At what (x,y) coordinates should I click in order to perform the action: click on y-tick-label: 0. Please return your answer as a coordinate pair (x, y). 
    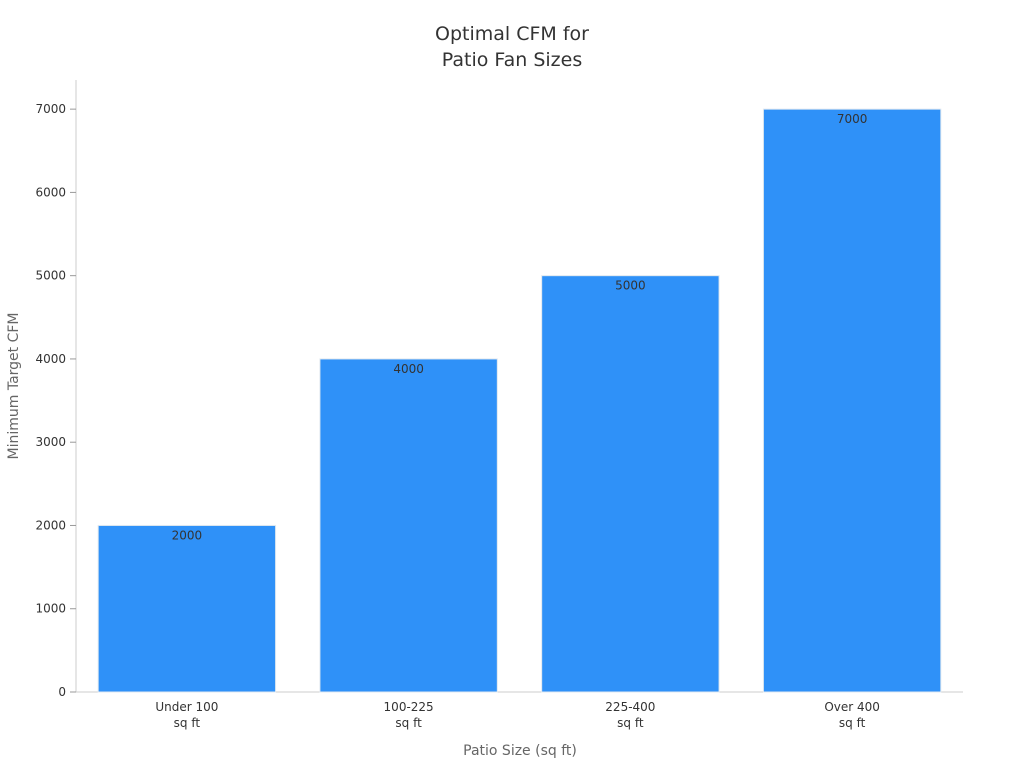
    Looking at the image, I should click on (62, 692).